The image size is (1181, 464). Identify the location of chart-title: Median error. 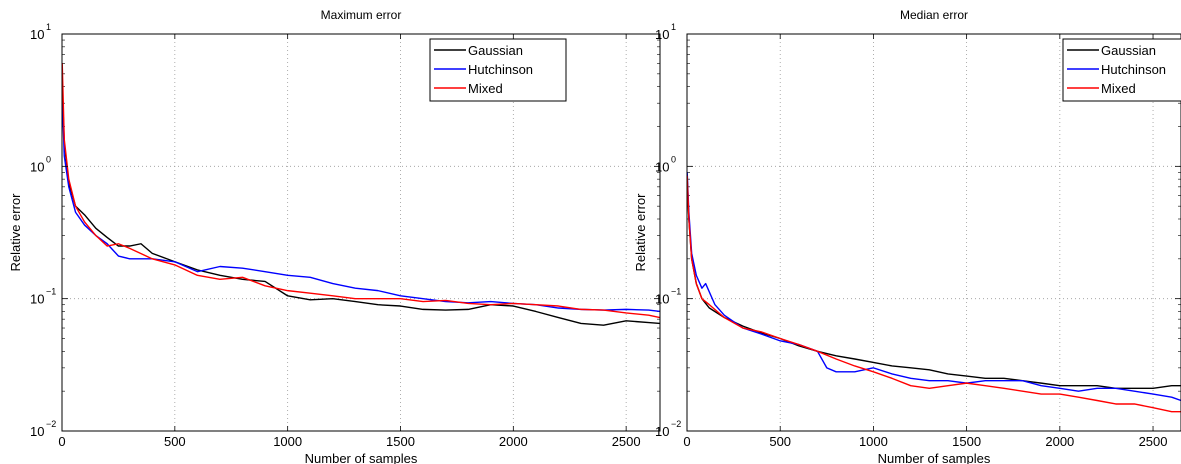
(934, 15).